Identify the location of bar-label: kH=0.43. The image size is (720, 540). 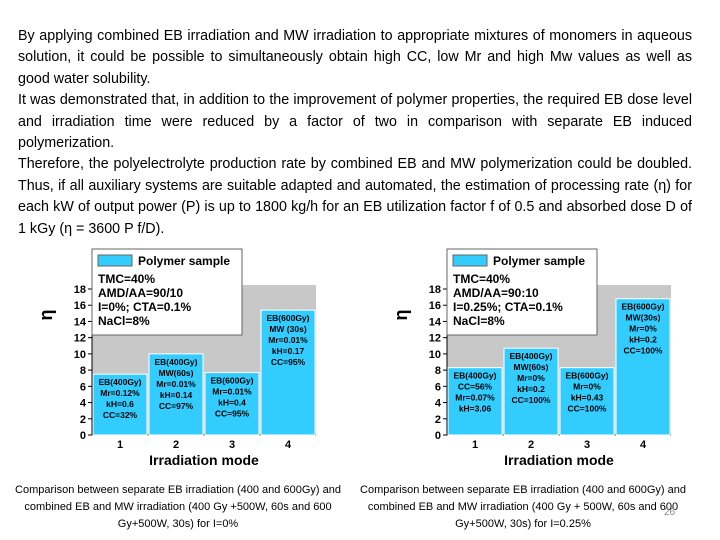
(587, 398).